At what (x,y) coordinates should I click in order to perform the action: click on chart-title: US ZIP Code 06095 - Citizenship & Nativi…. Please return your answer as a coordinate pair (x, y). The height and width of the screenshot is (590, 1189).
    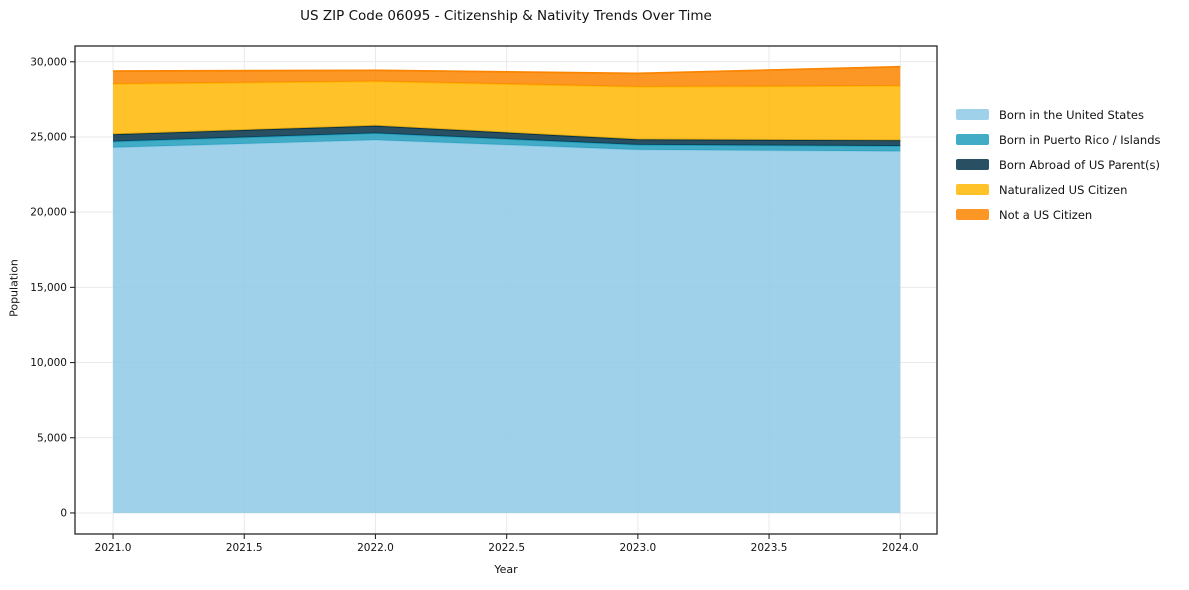
    Looking at the image, I should click on (506, 16).